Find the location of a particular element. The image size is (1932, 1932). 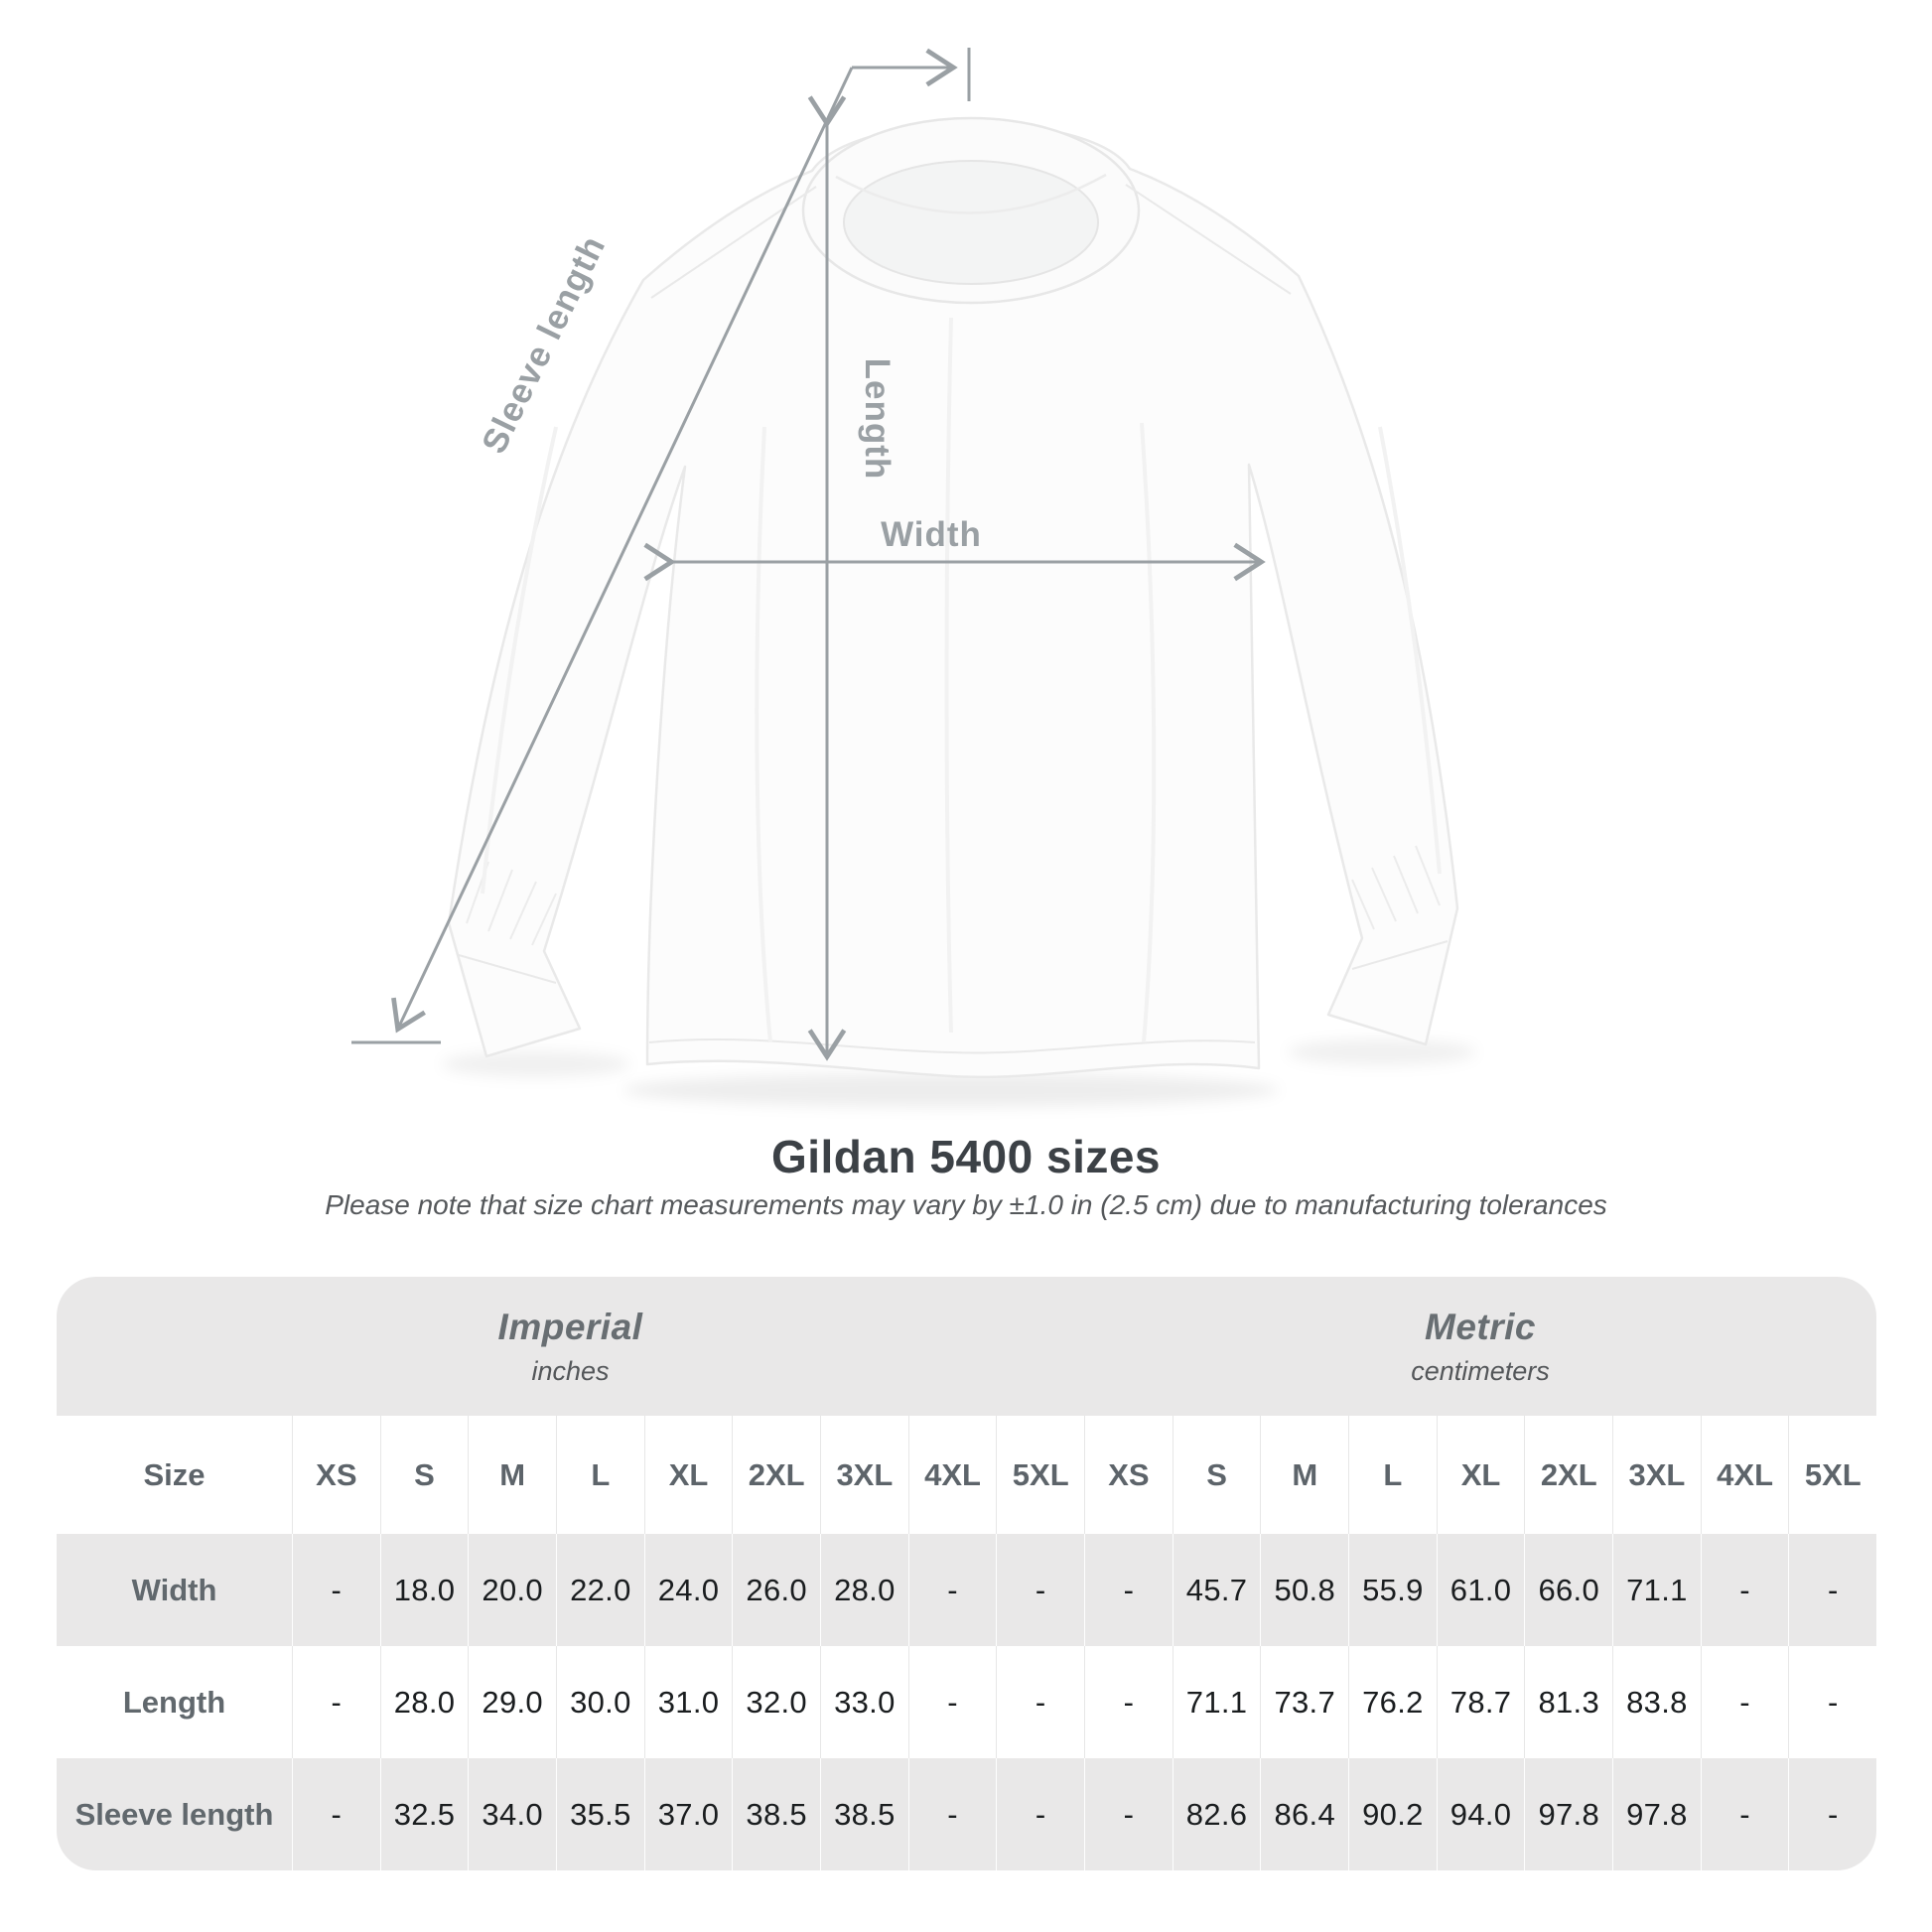

imperial-section-header: Imperial inches is located at coordinates (570, 1347).